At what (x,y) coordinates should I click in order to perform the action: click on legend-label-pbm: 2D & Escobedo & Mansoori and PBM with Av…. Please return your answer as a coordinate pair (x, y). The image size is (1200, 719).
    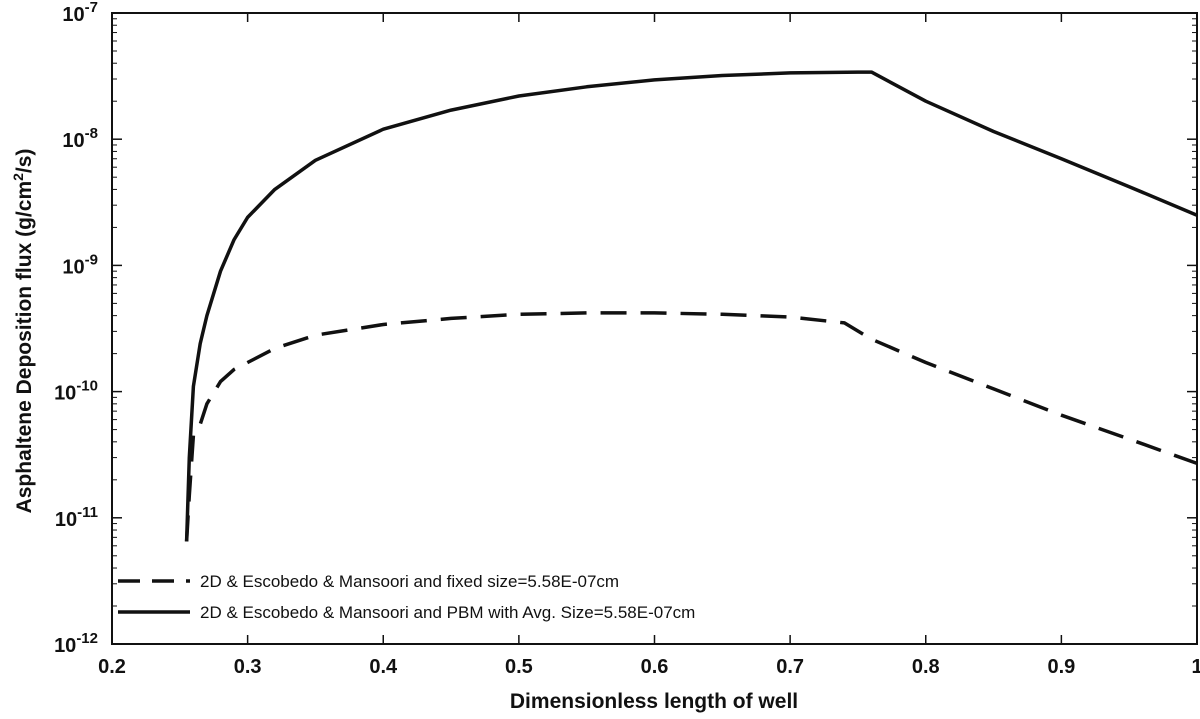
    Looking at the image, I should click on (447, 612).